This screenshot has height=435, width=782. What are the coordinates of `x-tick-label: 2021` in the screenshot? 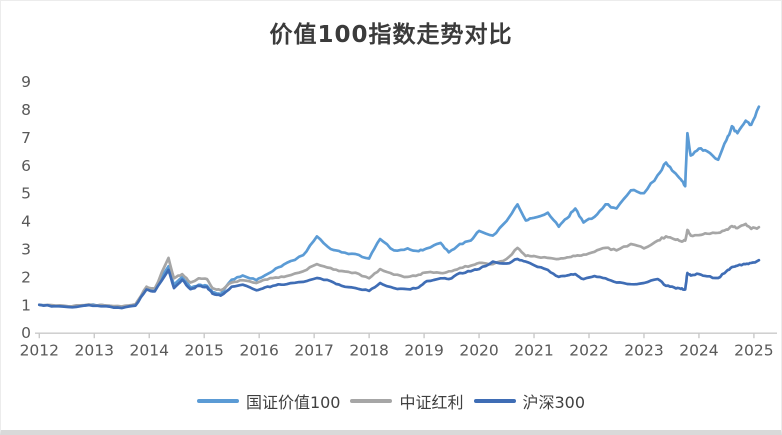 It's located at (533, 351).